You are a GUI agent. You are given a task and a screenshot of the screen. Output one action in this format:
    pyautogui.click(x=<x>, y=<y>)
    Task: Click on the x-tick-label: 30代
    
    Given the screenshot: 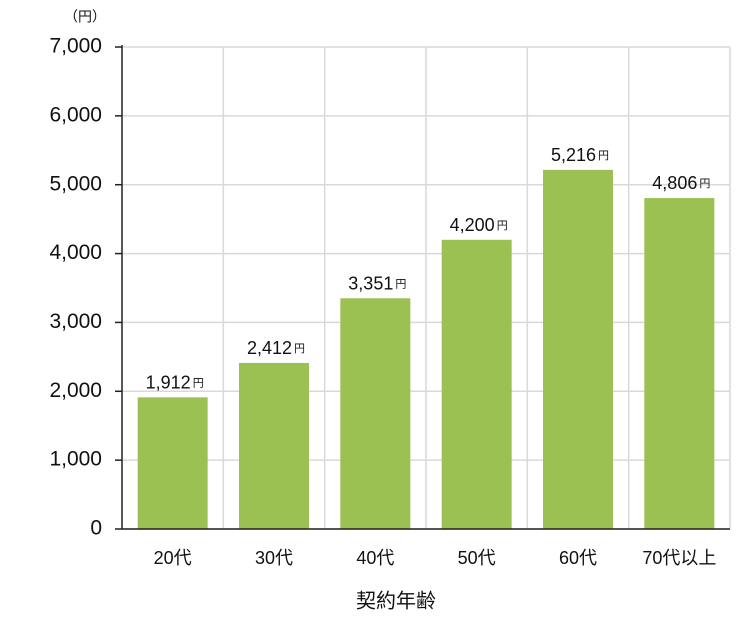 What is the action you would take?
    pyautogui.click(x=274, y=558)
    